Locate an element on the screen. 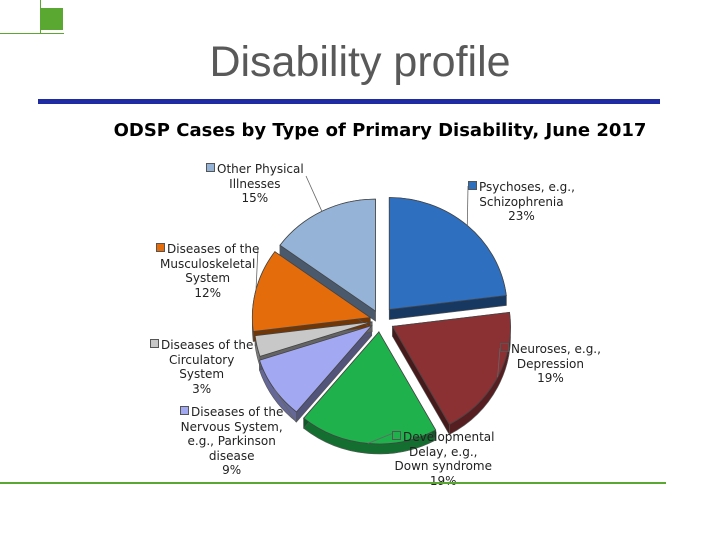 This screenshot has height=540, width=720. slice-label-line: Illnesses is located at coordinates (255, 183).